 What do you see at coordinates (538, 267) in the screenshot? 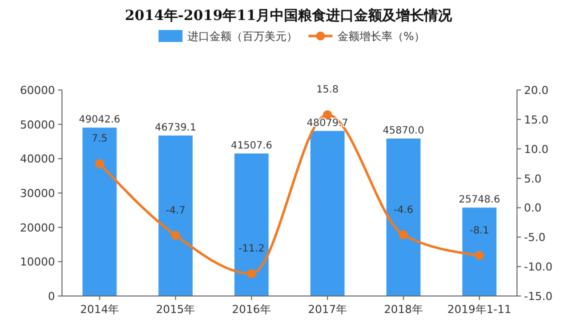
I see `y2-tick-label: -10.0` at bounding box center [538, 267].